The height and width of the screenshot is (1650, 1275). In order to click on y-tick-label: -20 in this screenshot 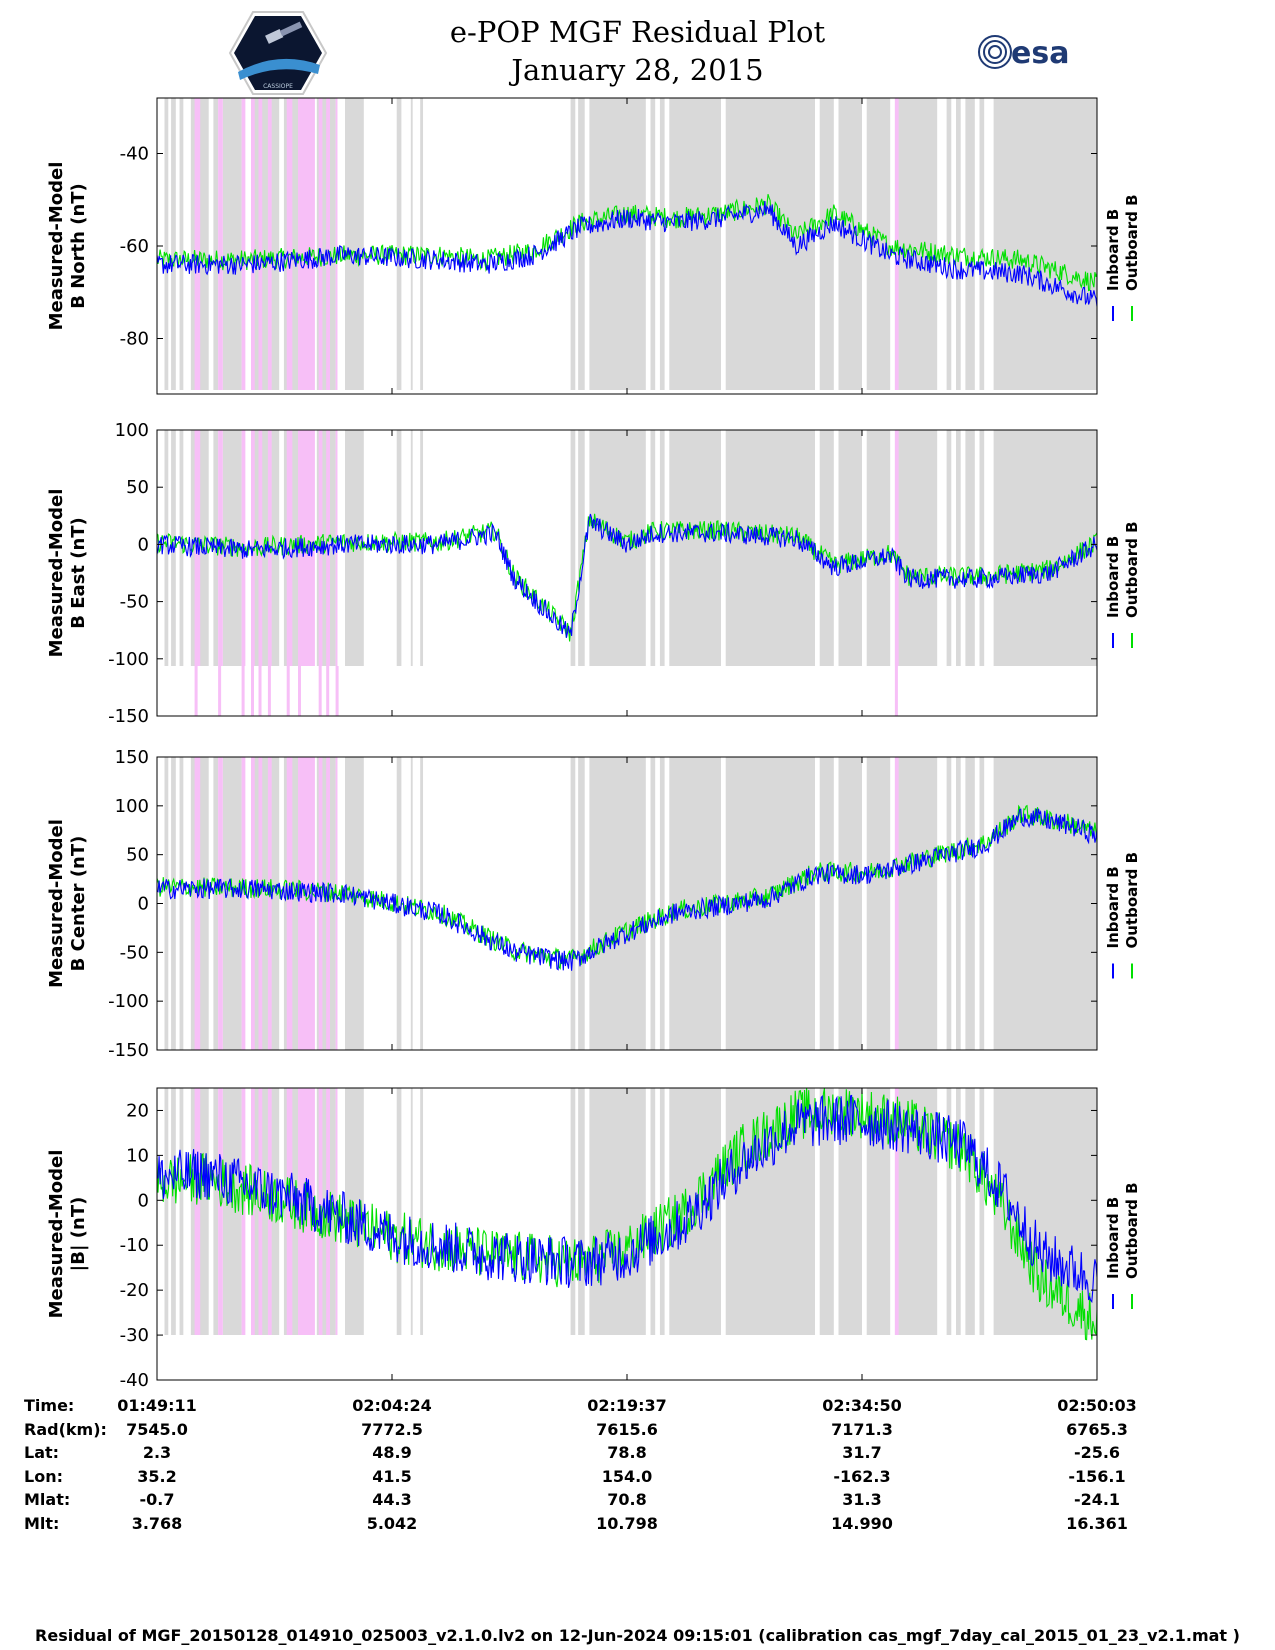, I will do `click(134, 1290)`.